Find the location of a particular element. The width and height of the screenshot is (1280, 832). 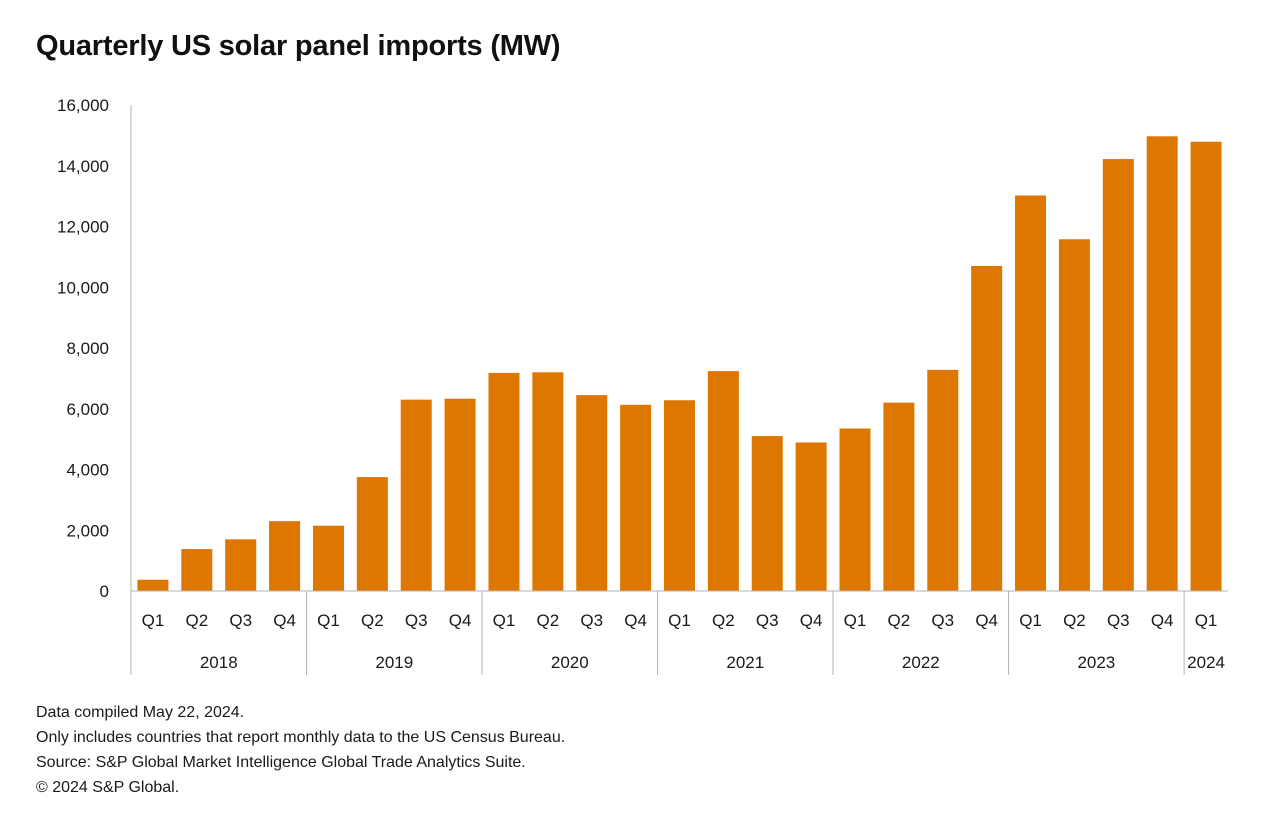

year-label: 2019 is located at coordinates (394, 662).